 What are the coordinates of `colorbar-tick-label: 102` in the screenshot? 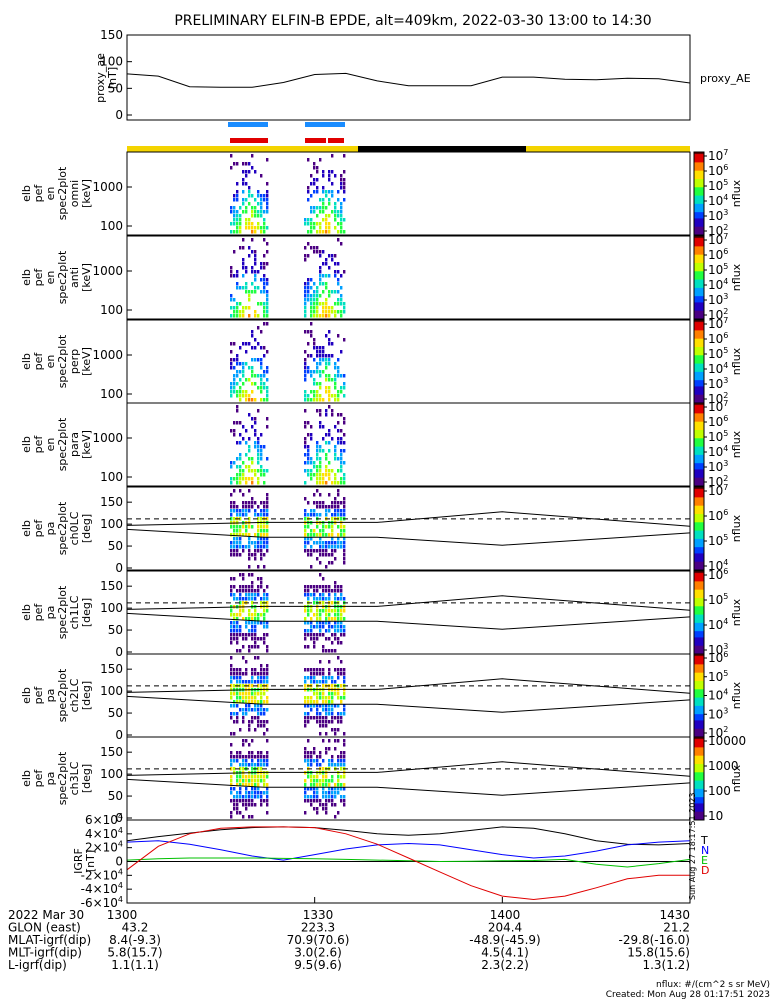 It's located at (718, 398).